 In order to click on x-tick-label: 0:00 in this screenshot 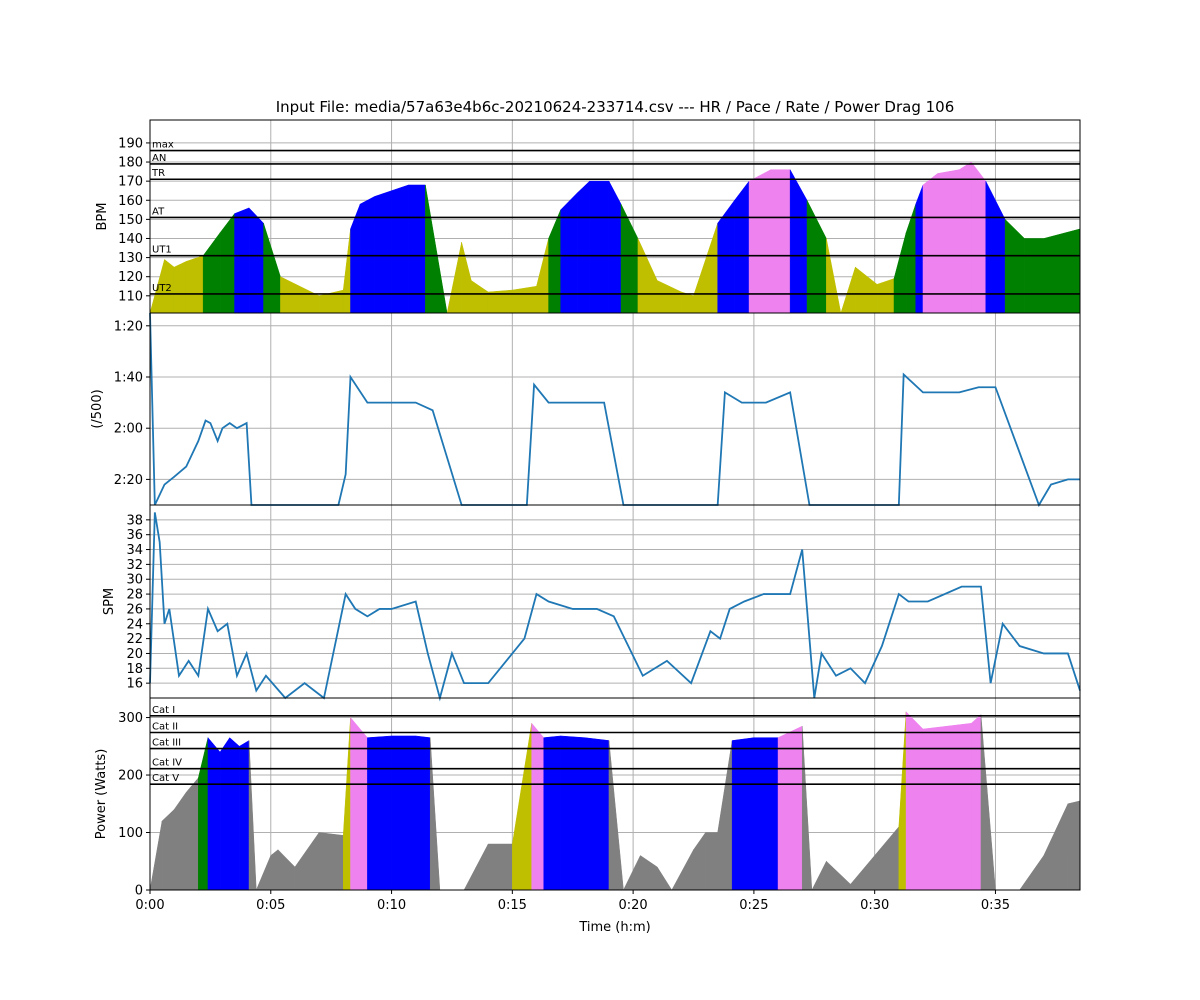, I will do `click(149, 905)`.